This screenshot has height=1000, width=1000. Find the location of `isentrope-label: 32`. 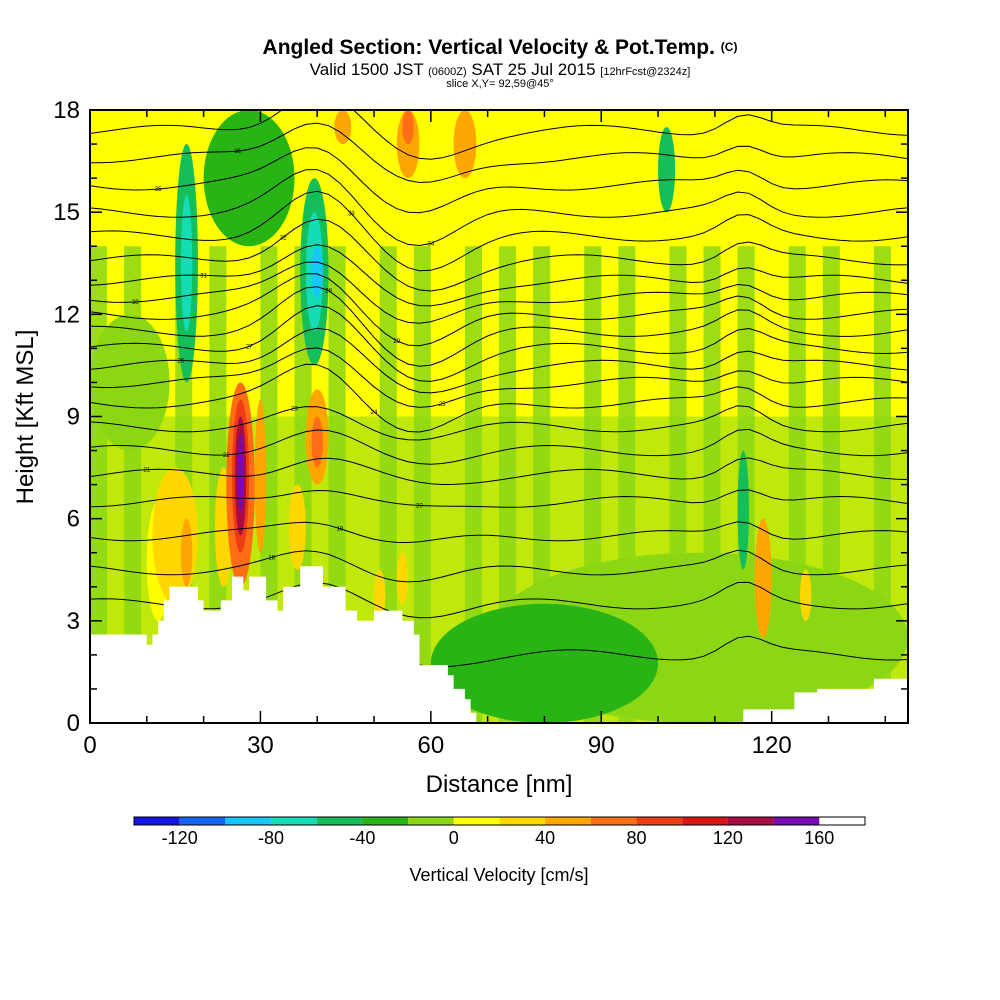

isentrope-label: 32 is located at coordinates (283, 238).